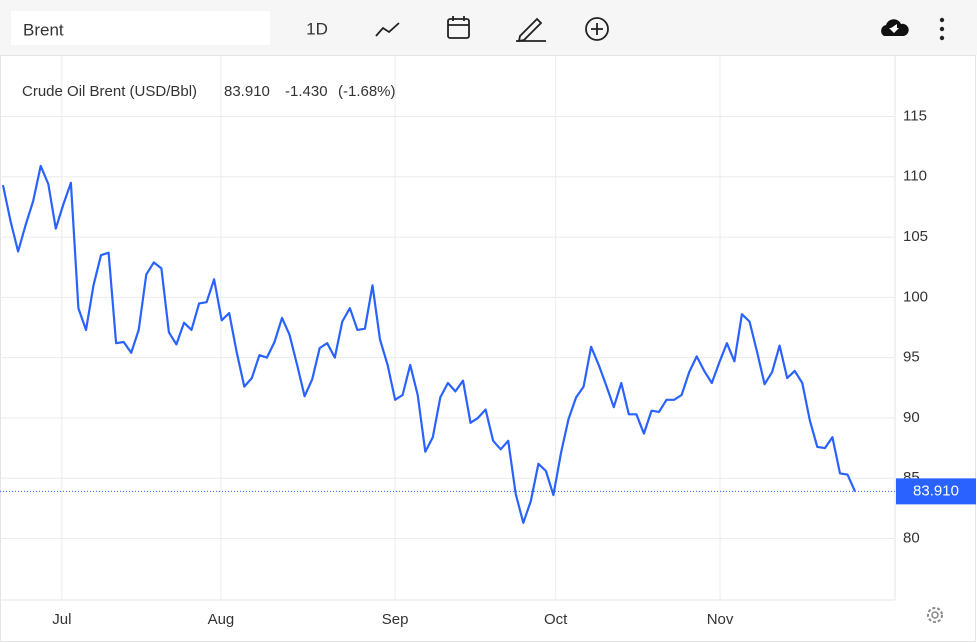 This screenshot has width=977, height=643. Describe the element at coordinates (221, 619) in the screenshot. I see `x-tick-label: Aug` at that location.